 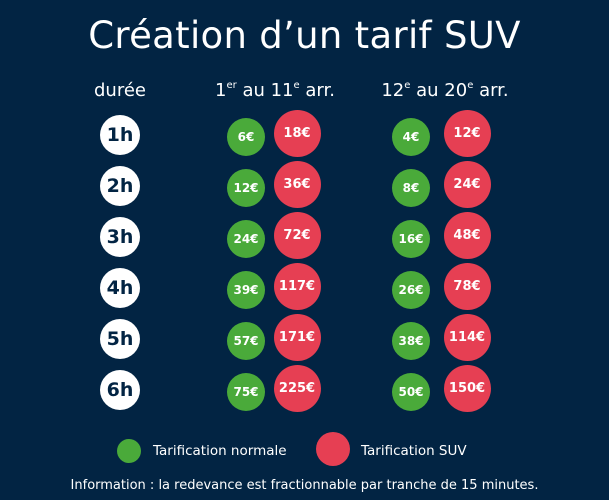 What do you see at coordinates (297, 133) in the screenshot?
I see `zone1-suv-price: 18€` at bounding box center [297, 133].